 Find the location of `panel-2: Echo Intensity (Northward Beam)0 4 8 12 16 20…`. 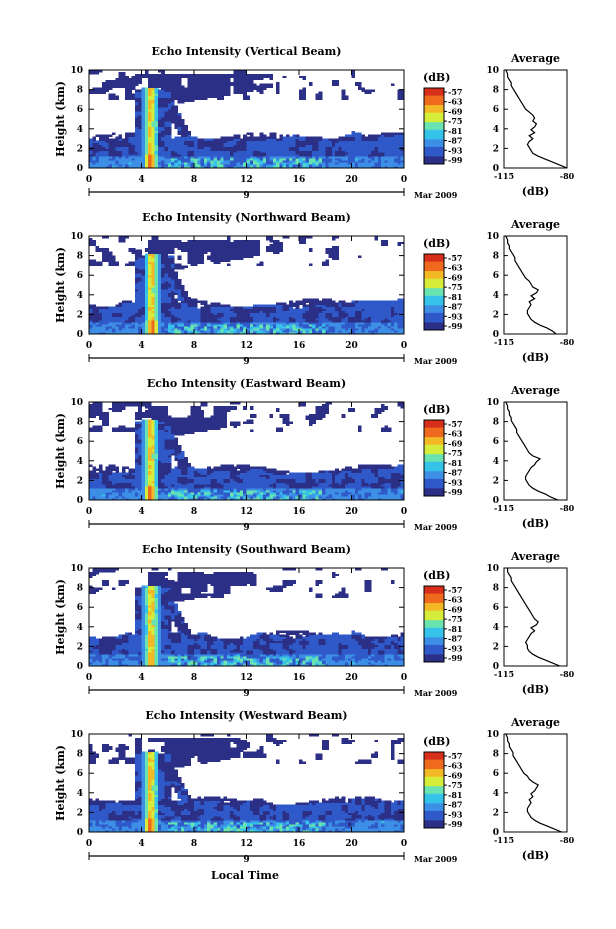

panel-2: Echo Intensity (Northward Beam)0 4 8 12 16 20… is located at coordinates (314, 289).